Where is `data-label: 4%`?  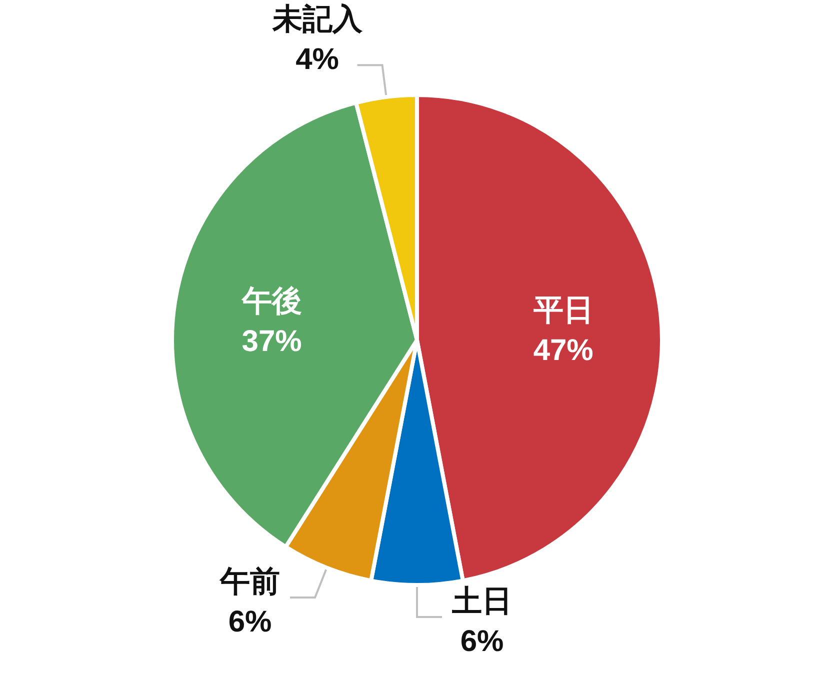
data-label: 4% is located at coordinates (317, 59).